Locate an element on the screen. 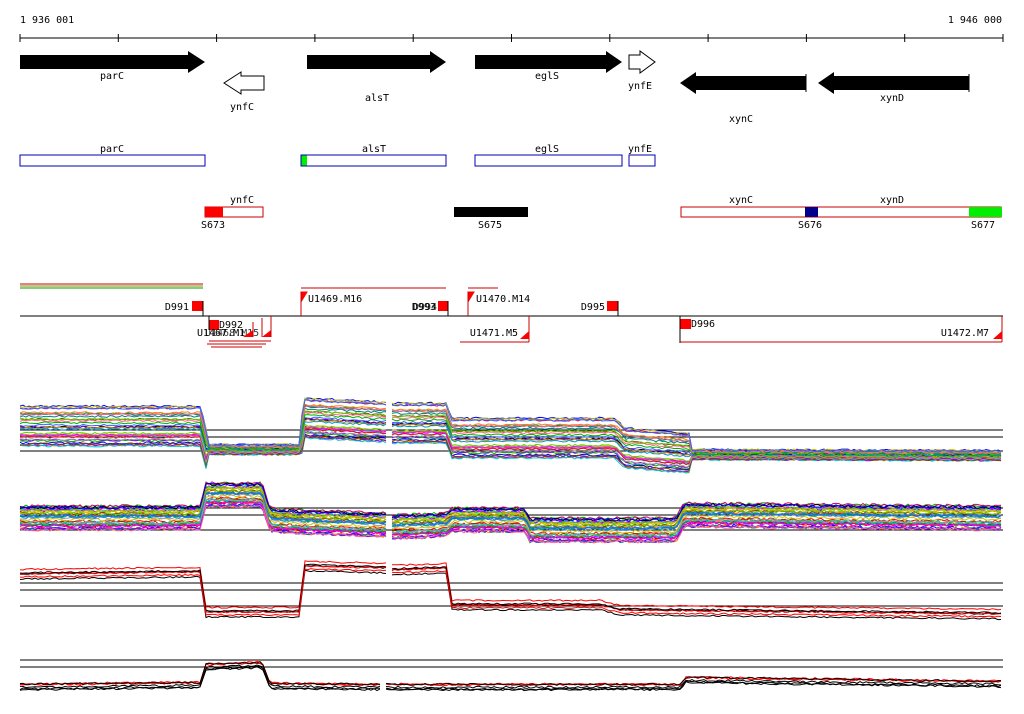 The height and width of the screenshot is (714, 1024). upshift-D991 is located at coordinates (197, 306).